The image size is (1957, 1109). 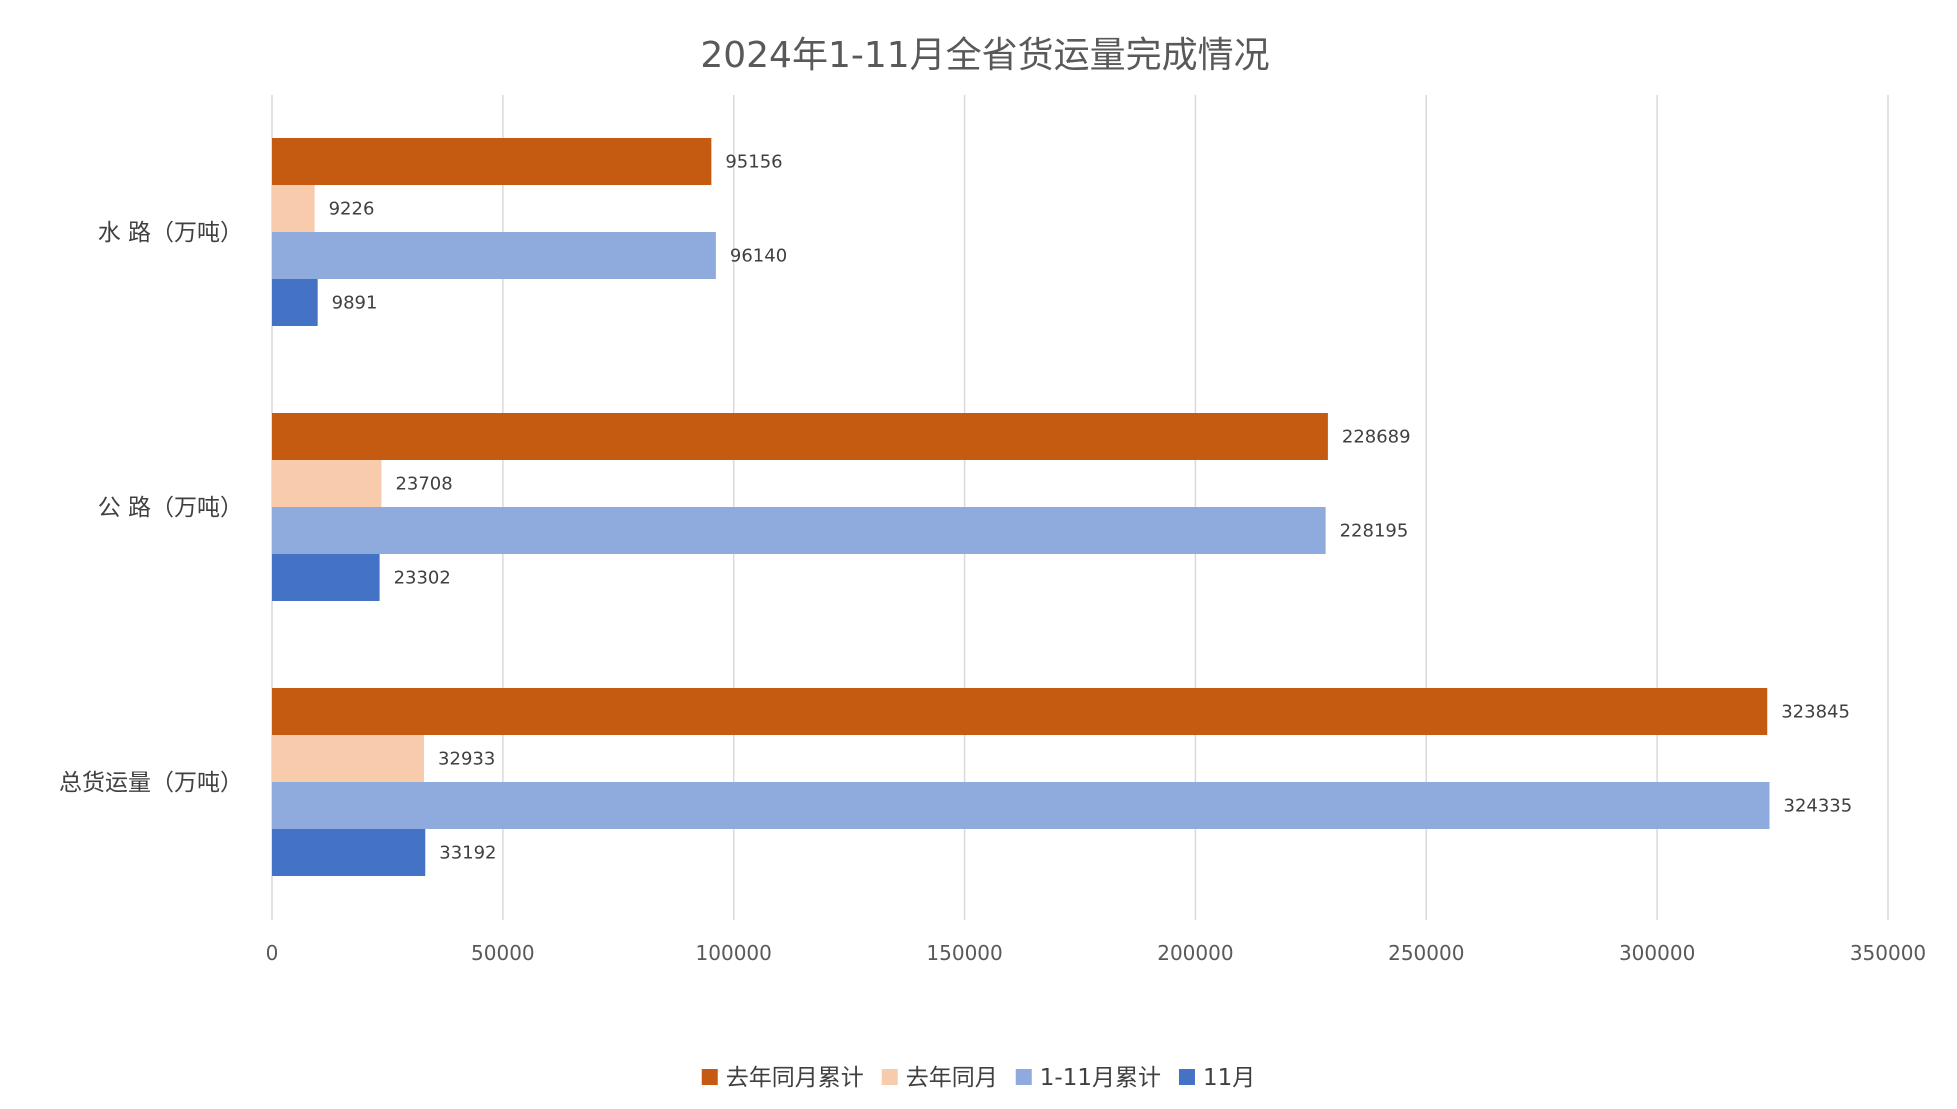 I want to click on legend: 去年同月累计 去年同月 1-11月累计 11月, so click(x=978, y=1078).